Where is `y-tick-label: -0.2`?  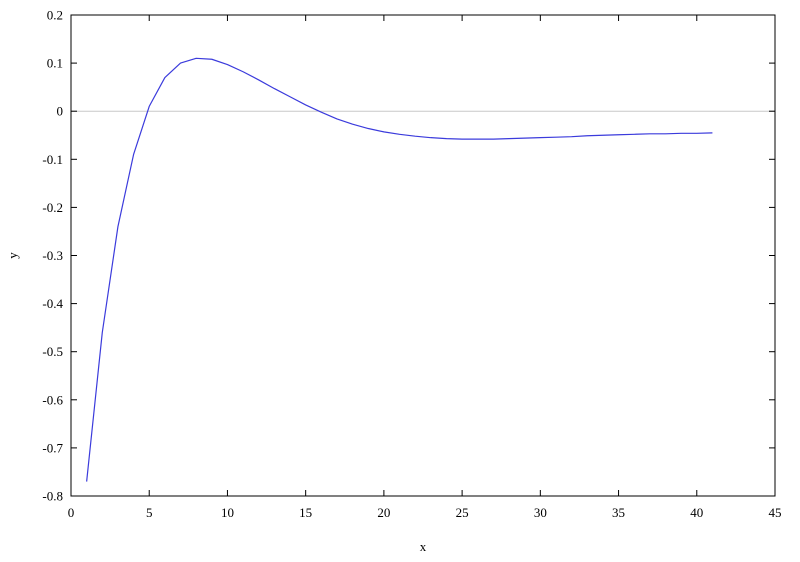 y-tick-label: -0.2 is located at coordinates (52, 207).